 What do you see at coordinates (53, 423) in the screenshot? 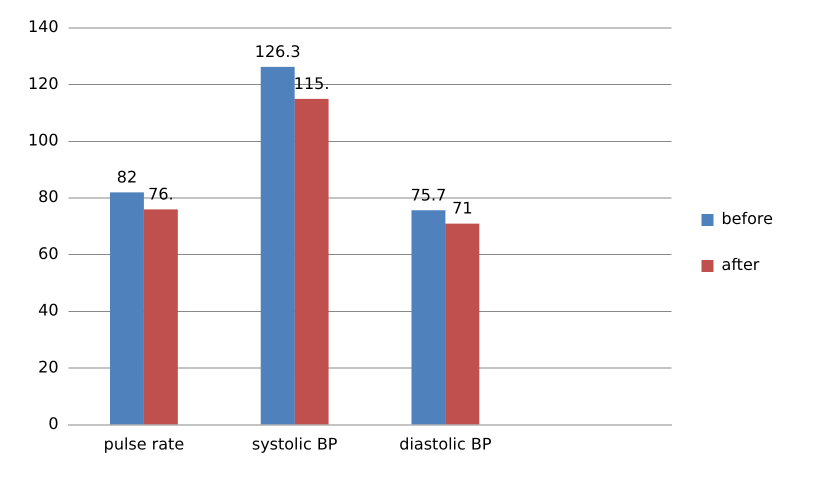
I see `y-tick-label: 0` at bounding box center [53, 423].